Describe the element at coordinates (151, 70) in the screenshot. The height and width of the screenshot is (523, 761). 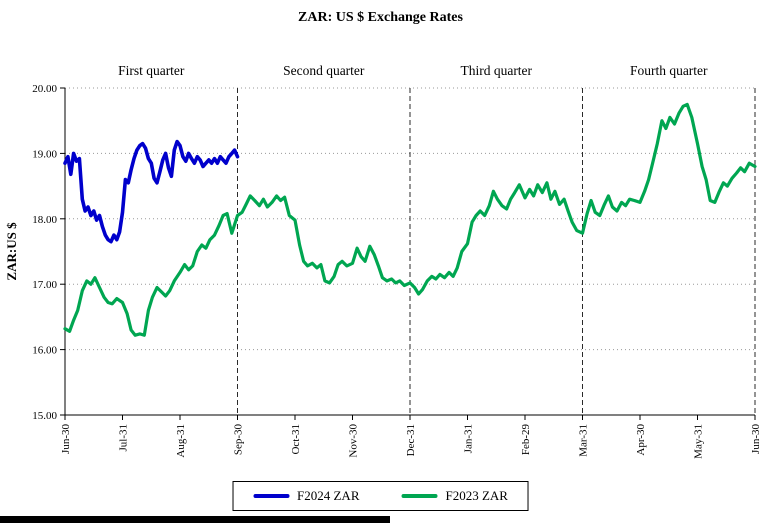
I see `svg-text: First quarter` at that location.